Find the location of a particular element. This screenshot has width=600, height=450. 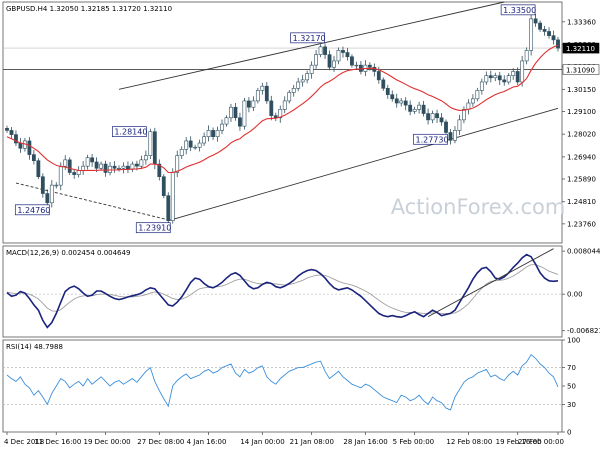

x-tick-label: 4 Jan 16:00 is located at coordinates (207, 442).